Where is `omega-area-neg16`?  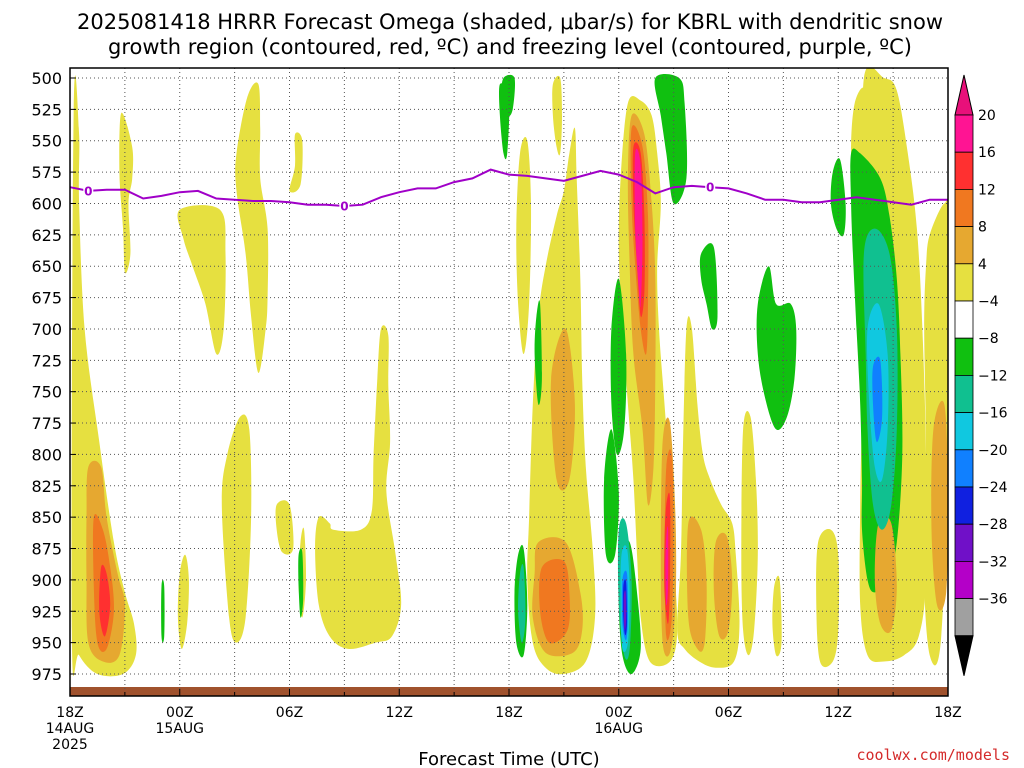 omega-area-neg16 is located at coordinates (877, 399).